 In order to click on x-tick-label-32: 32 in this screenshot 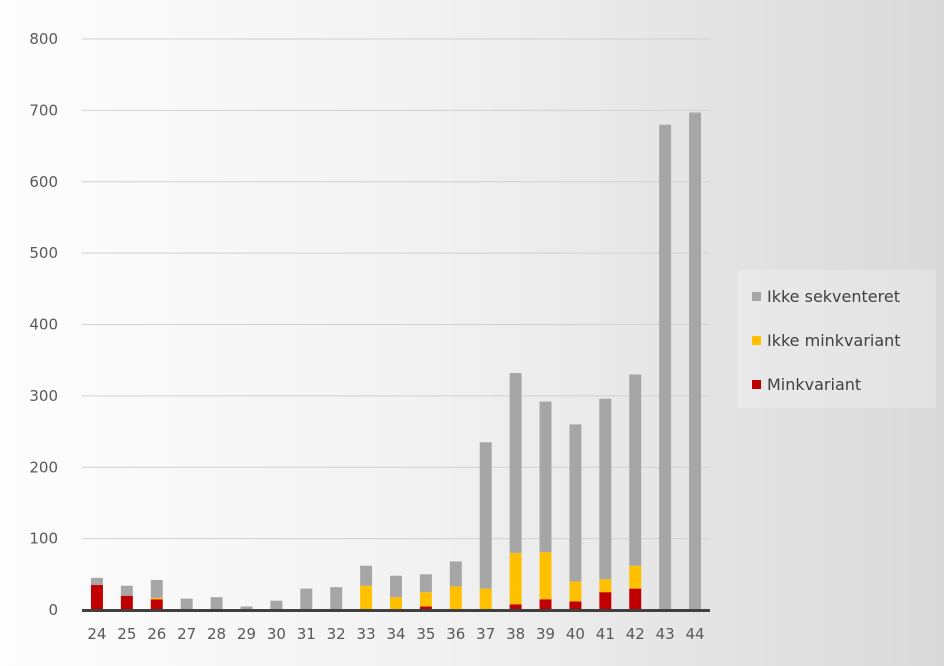, I will do `click(336, 634)`.